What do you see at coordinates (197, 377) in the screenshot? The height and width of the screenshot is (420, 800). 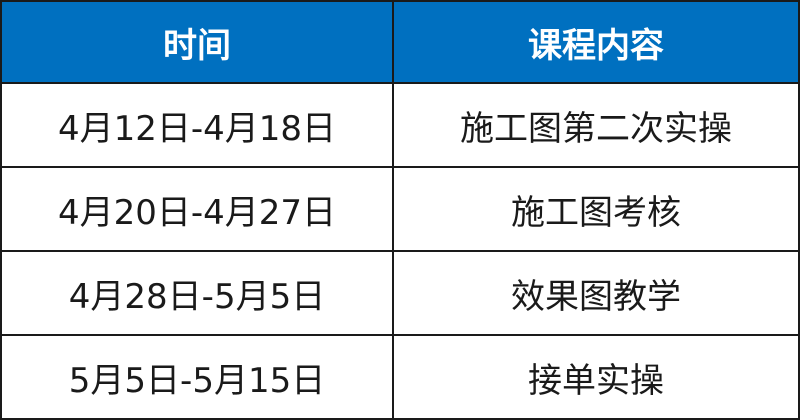 I see `cell-time: 5月5日-5月15日` at bounding box center [197, 377].